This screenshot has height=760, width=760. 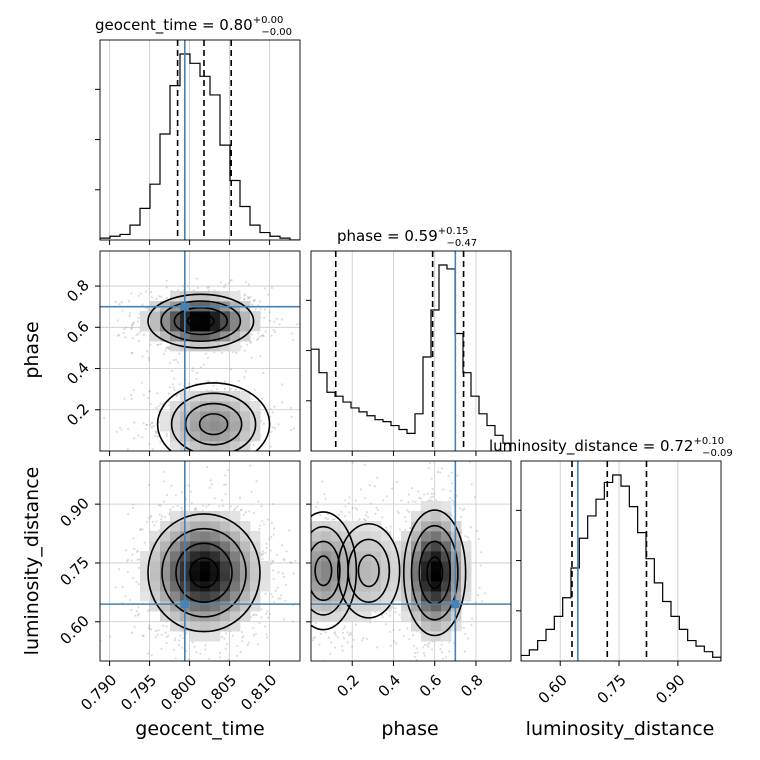 What do you see at coordinates (611, 447) in the screenshot?
I see `title-luminosity-distance: luminosity_distance = 0.72+0.10 −0.09` at bounding box center [611, 447].